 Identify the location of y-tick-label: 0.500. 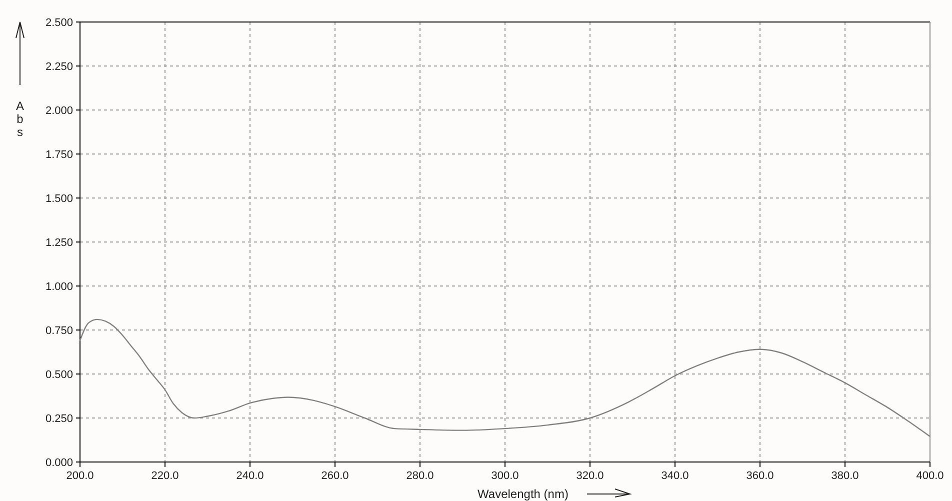
(59, 375).